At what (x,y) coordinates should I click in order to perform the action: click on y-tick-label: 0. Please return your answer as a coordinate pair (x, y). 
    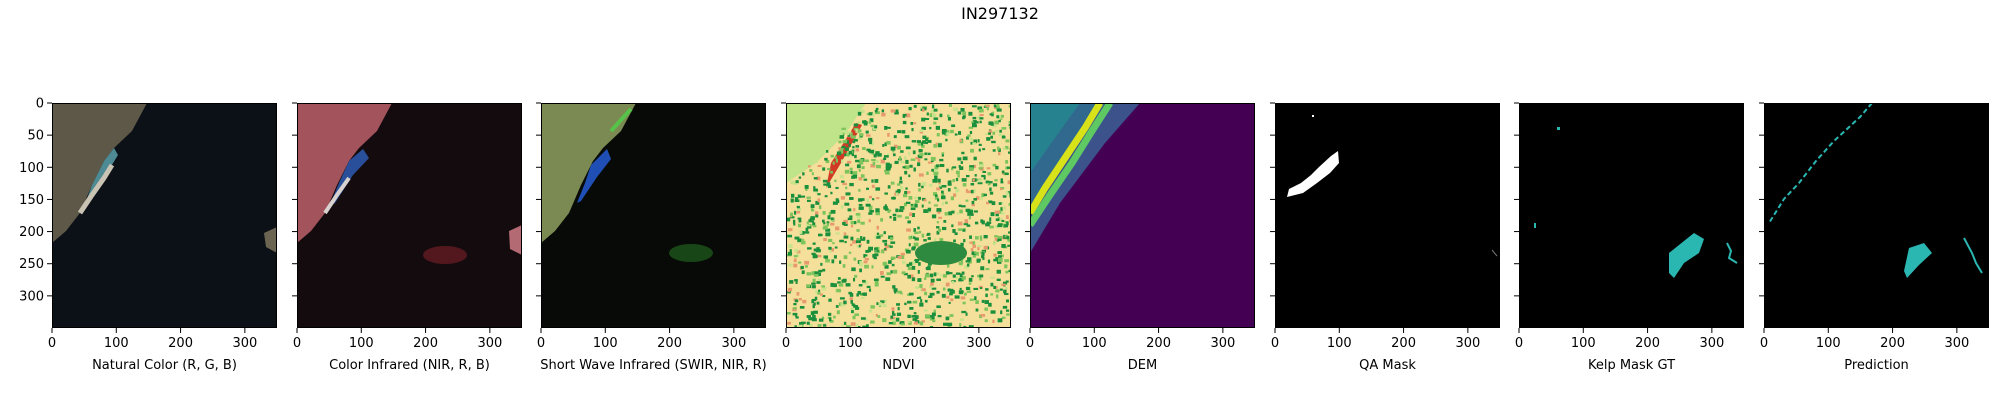
    Looking at the image, I should click on (40, 104).